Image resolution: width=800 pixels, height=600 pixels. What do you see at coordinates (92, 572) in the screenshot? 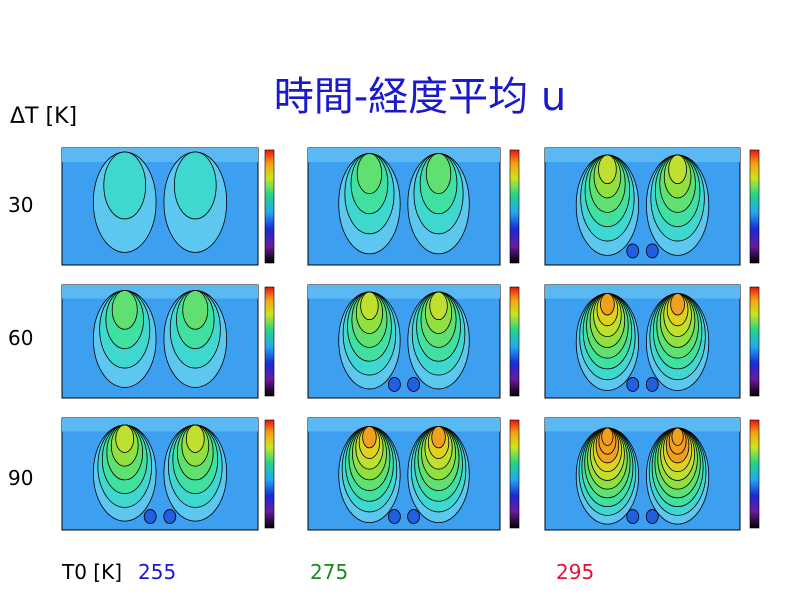
I see `column-axis-label: T0 [K]` at bounding box center [92, 572].